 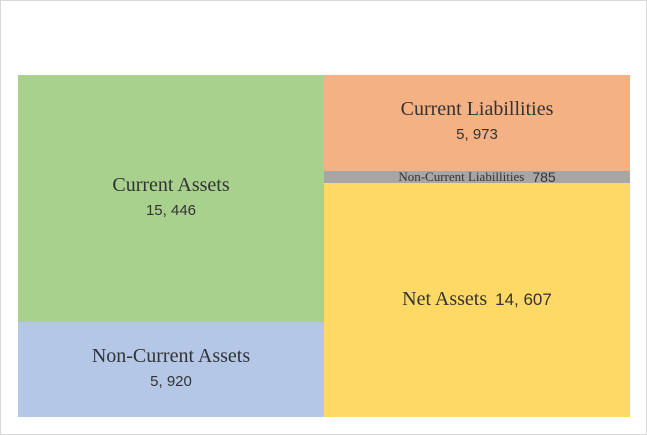 I want to click on block-label: Non-Current Liabillities 785, so click(x=477, y=176).